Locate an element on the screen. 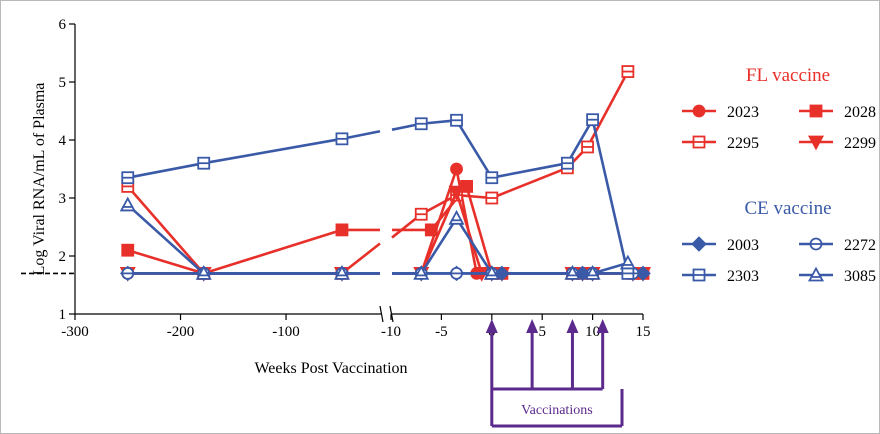 This screenshot has height=434, width=880. vaccination-annotation: Vaccinations is located at coordinates (554, 373).